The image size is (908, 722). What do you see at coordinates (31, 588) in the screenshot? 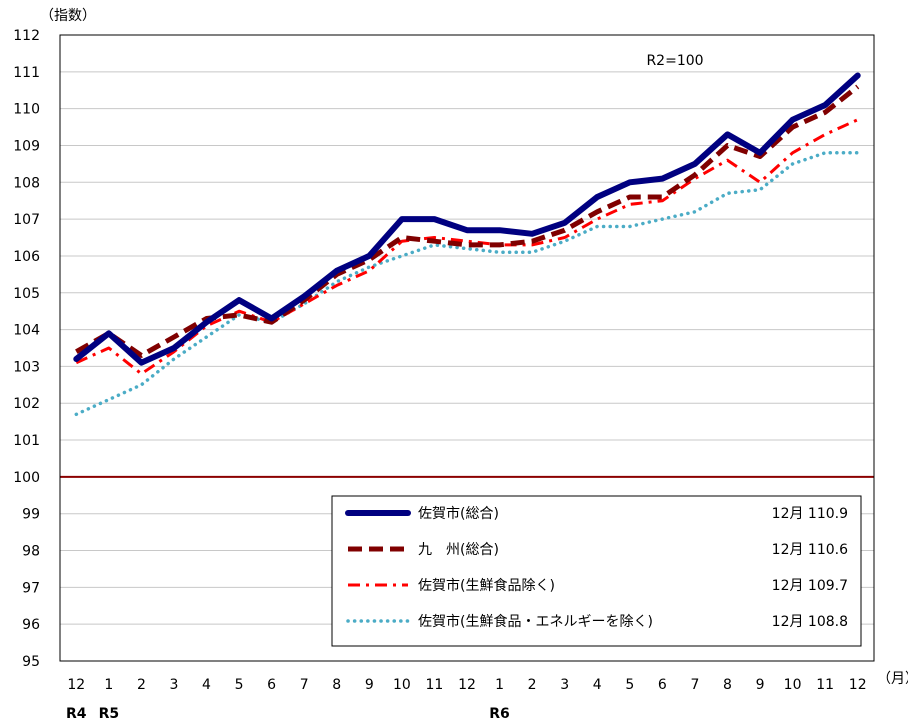
I see `y-tick-label: 97` at bounding box center [31, 588].